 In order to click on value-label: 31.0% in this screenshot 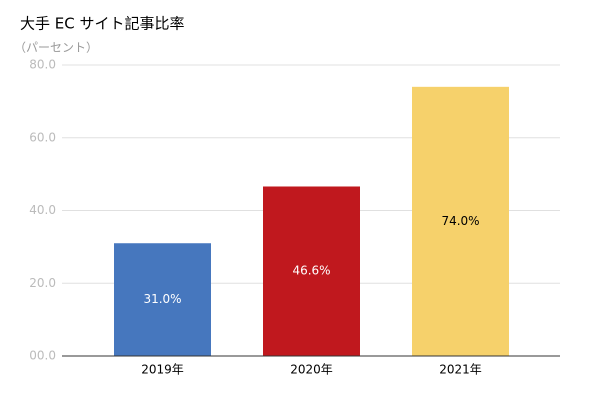, I will do `click(162, 299)`.